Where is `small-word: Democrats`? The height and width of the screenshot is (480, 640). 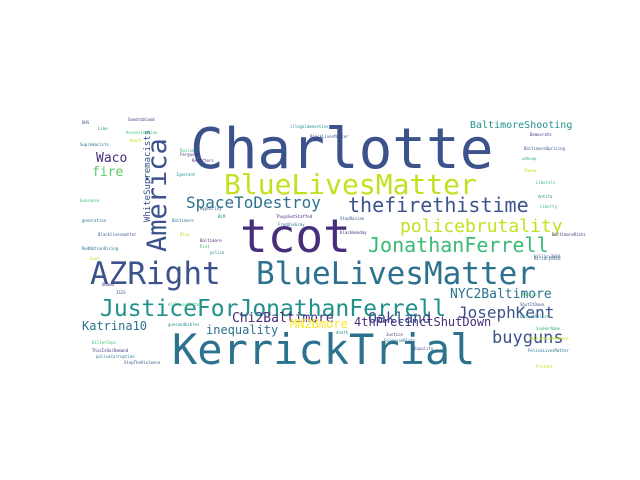 small-word: Democrats is located at coordinates (541, 134).